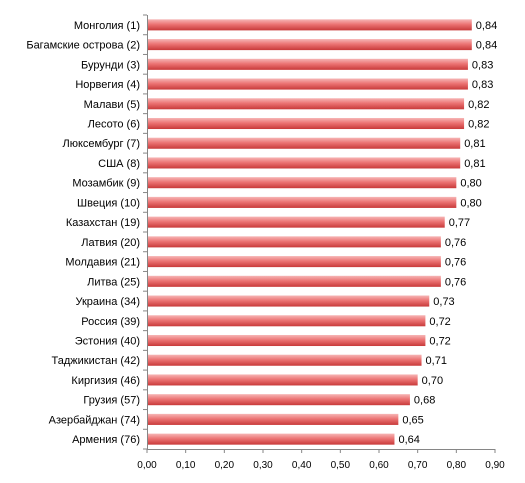  I want to click on data-label: 0,64, so click(408, 440).